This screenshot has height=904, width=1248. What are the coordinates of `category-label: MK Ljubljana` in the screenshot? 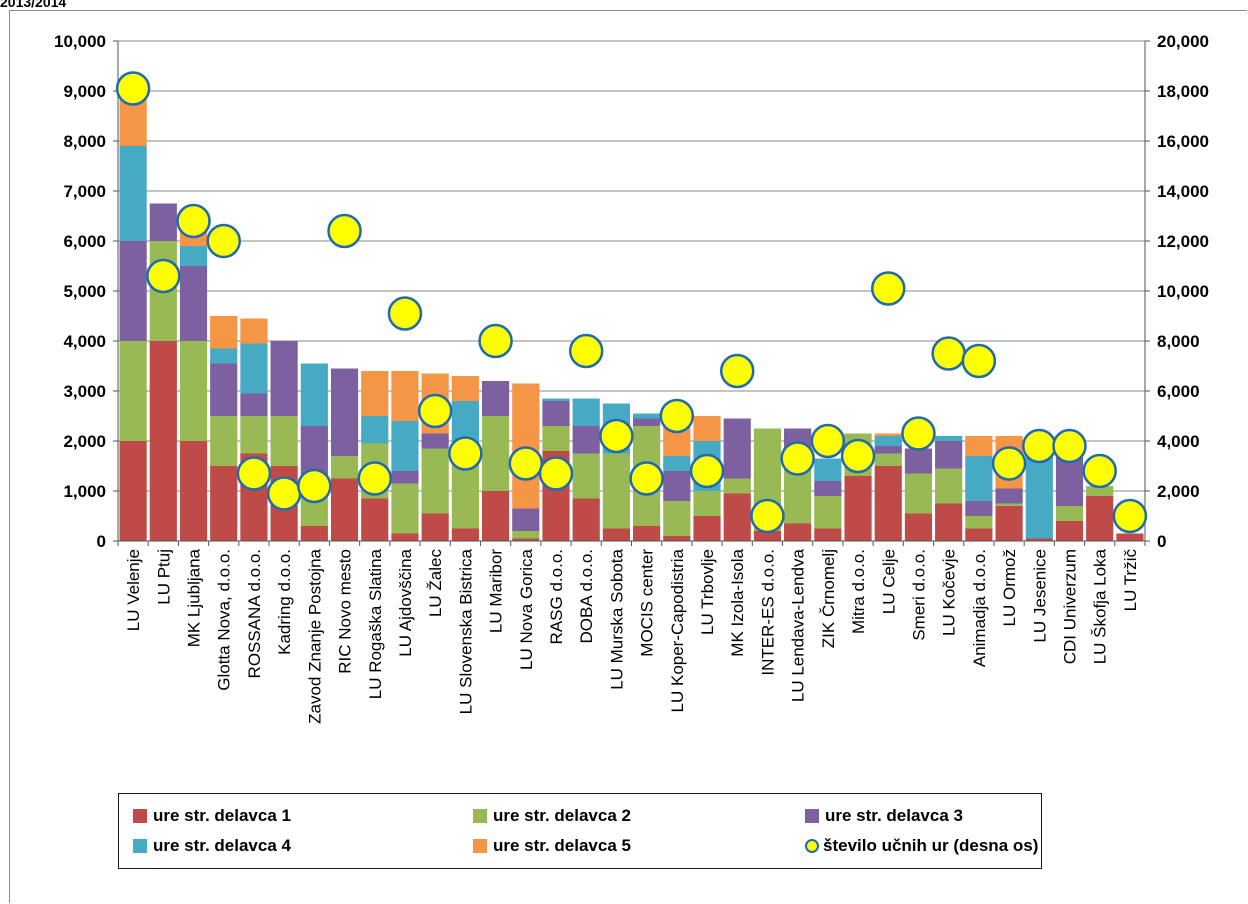 It's located at (194, 597).